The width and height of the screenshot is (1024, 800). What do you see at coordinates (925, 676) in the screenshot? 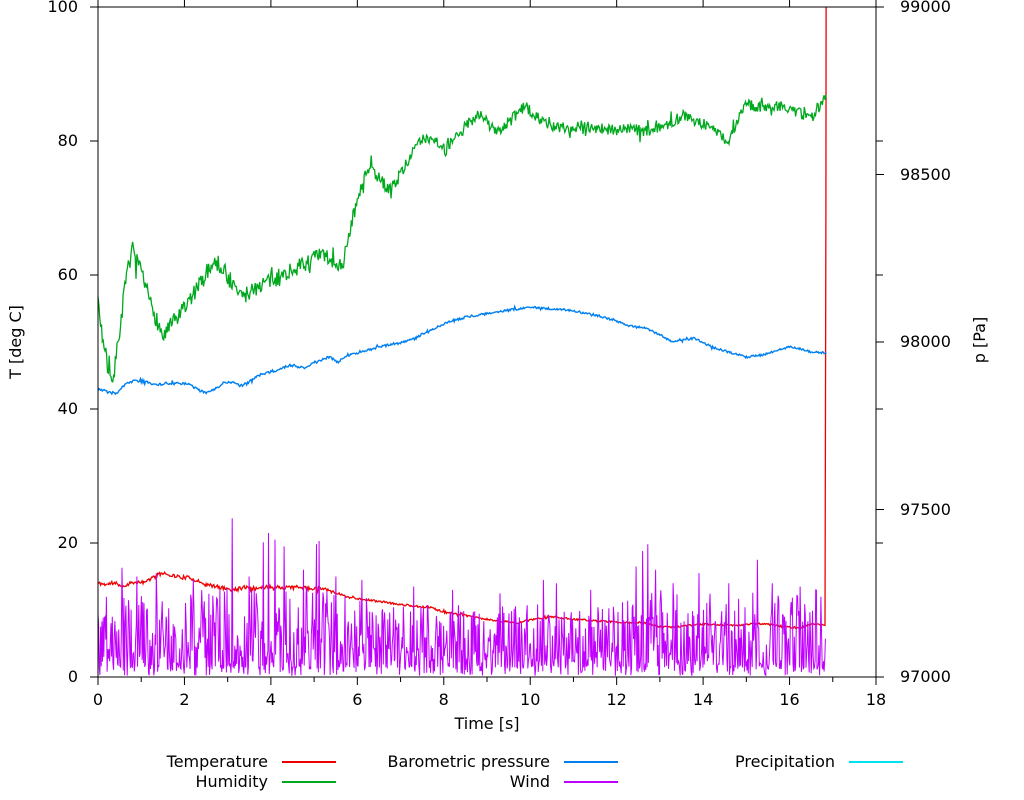
I see `y-right-tick-label: 97000` at bounding box center [925, 676].